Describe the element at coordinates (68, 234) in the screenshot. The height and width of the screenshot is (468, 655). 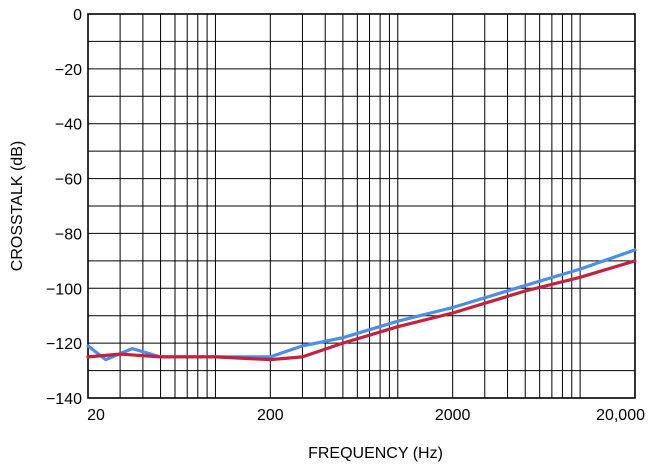
I see `y-tick-label: −80` at that location.